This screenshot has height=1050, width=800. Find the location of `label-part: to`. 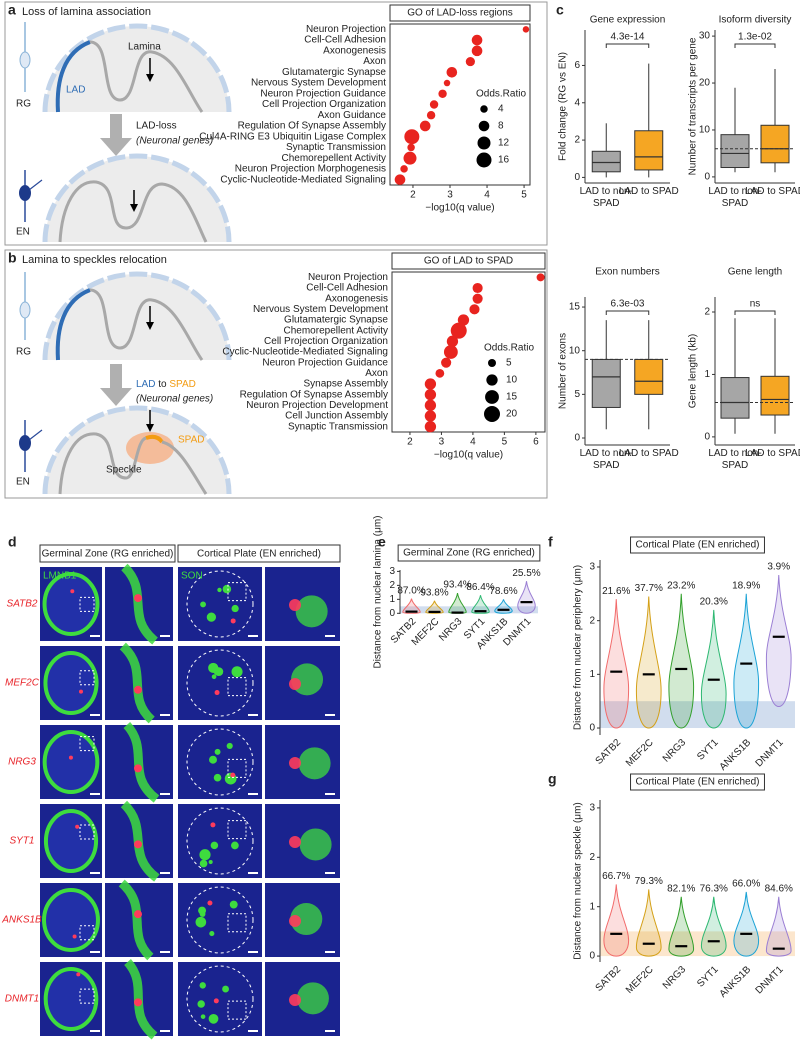

label-part: to is located at coordinates (162, 384).